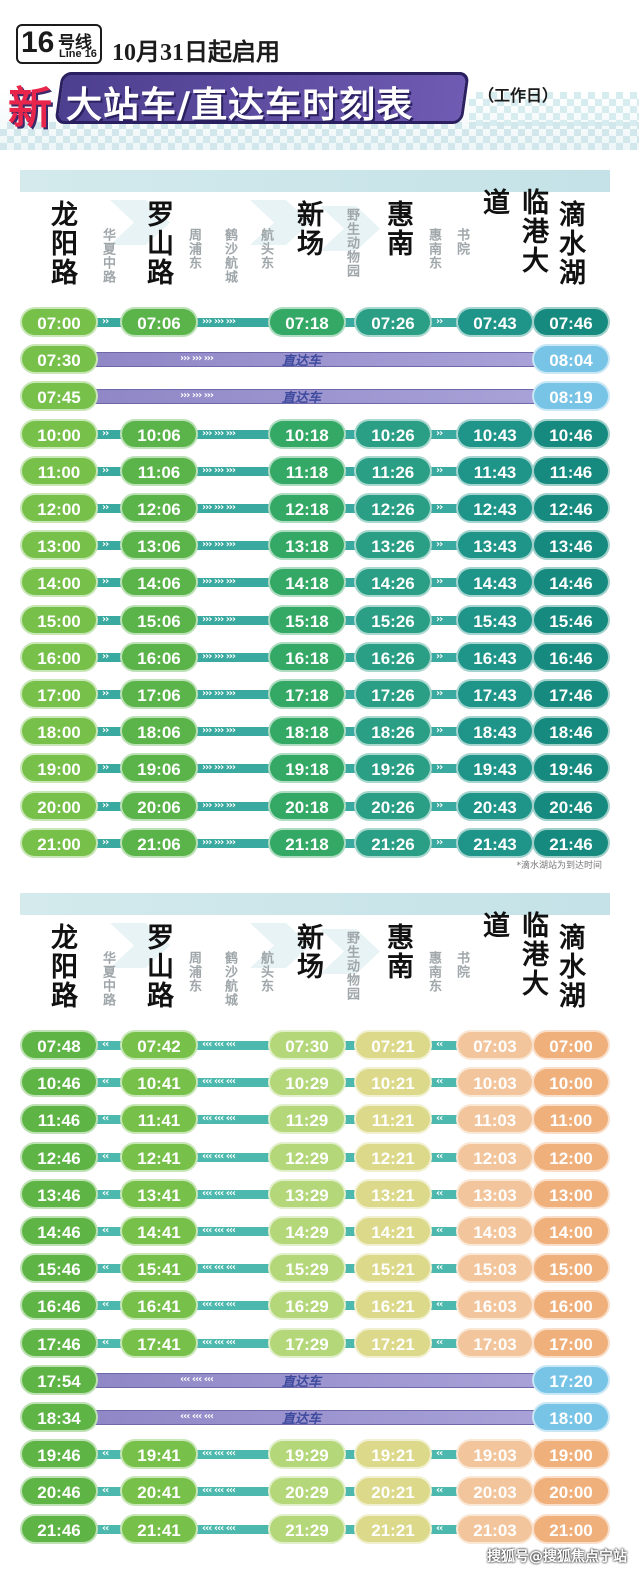 The image size is (639, 1586). Describe the element at coordinates (351, 243) in the screenshot. I see `station-minor-4: 野生动物园` at that location.